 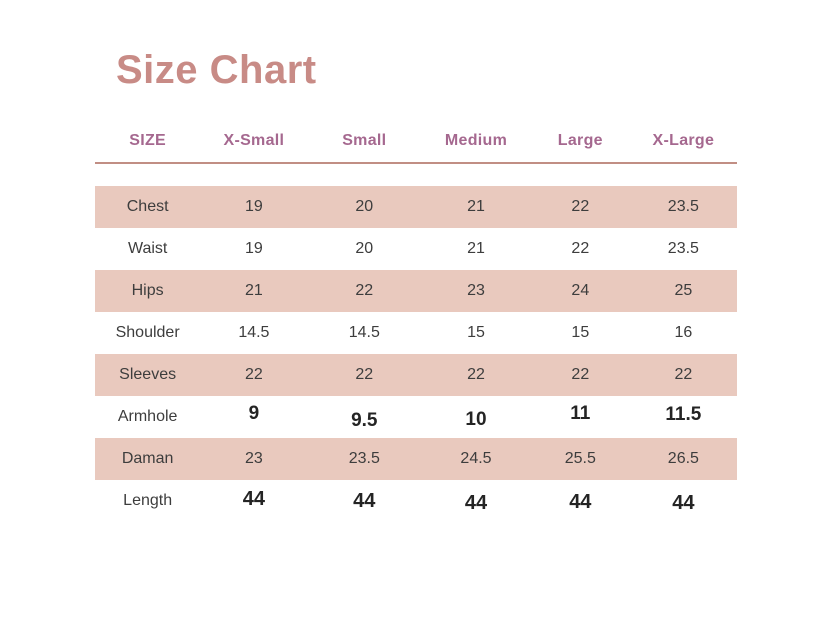 What do you see at coordinates (683, 414) in the screenshot?
I see `cell-value: 11.5` at bounding box center [683, 414].